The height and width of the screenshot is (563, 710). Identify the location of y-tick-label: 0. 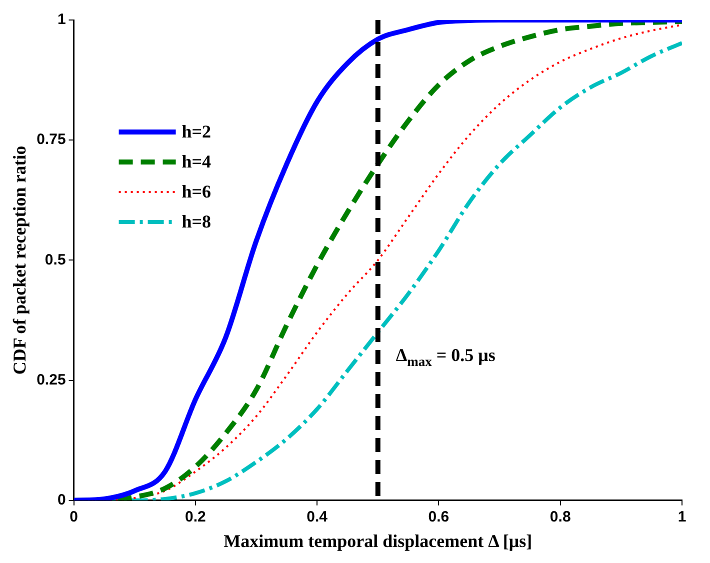
(61, 500).